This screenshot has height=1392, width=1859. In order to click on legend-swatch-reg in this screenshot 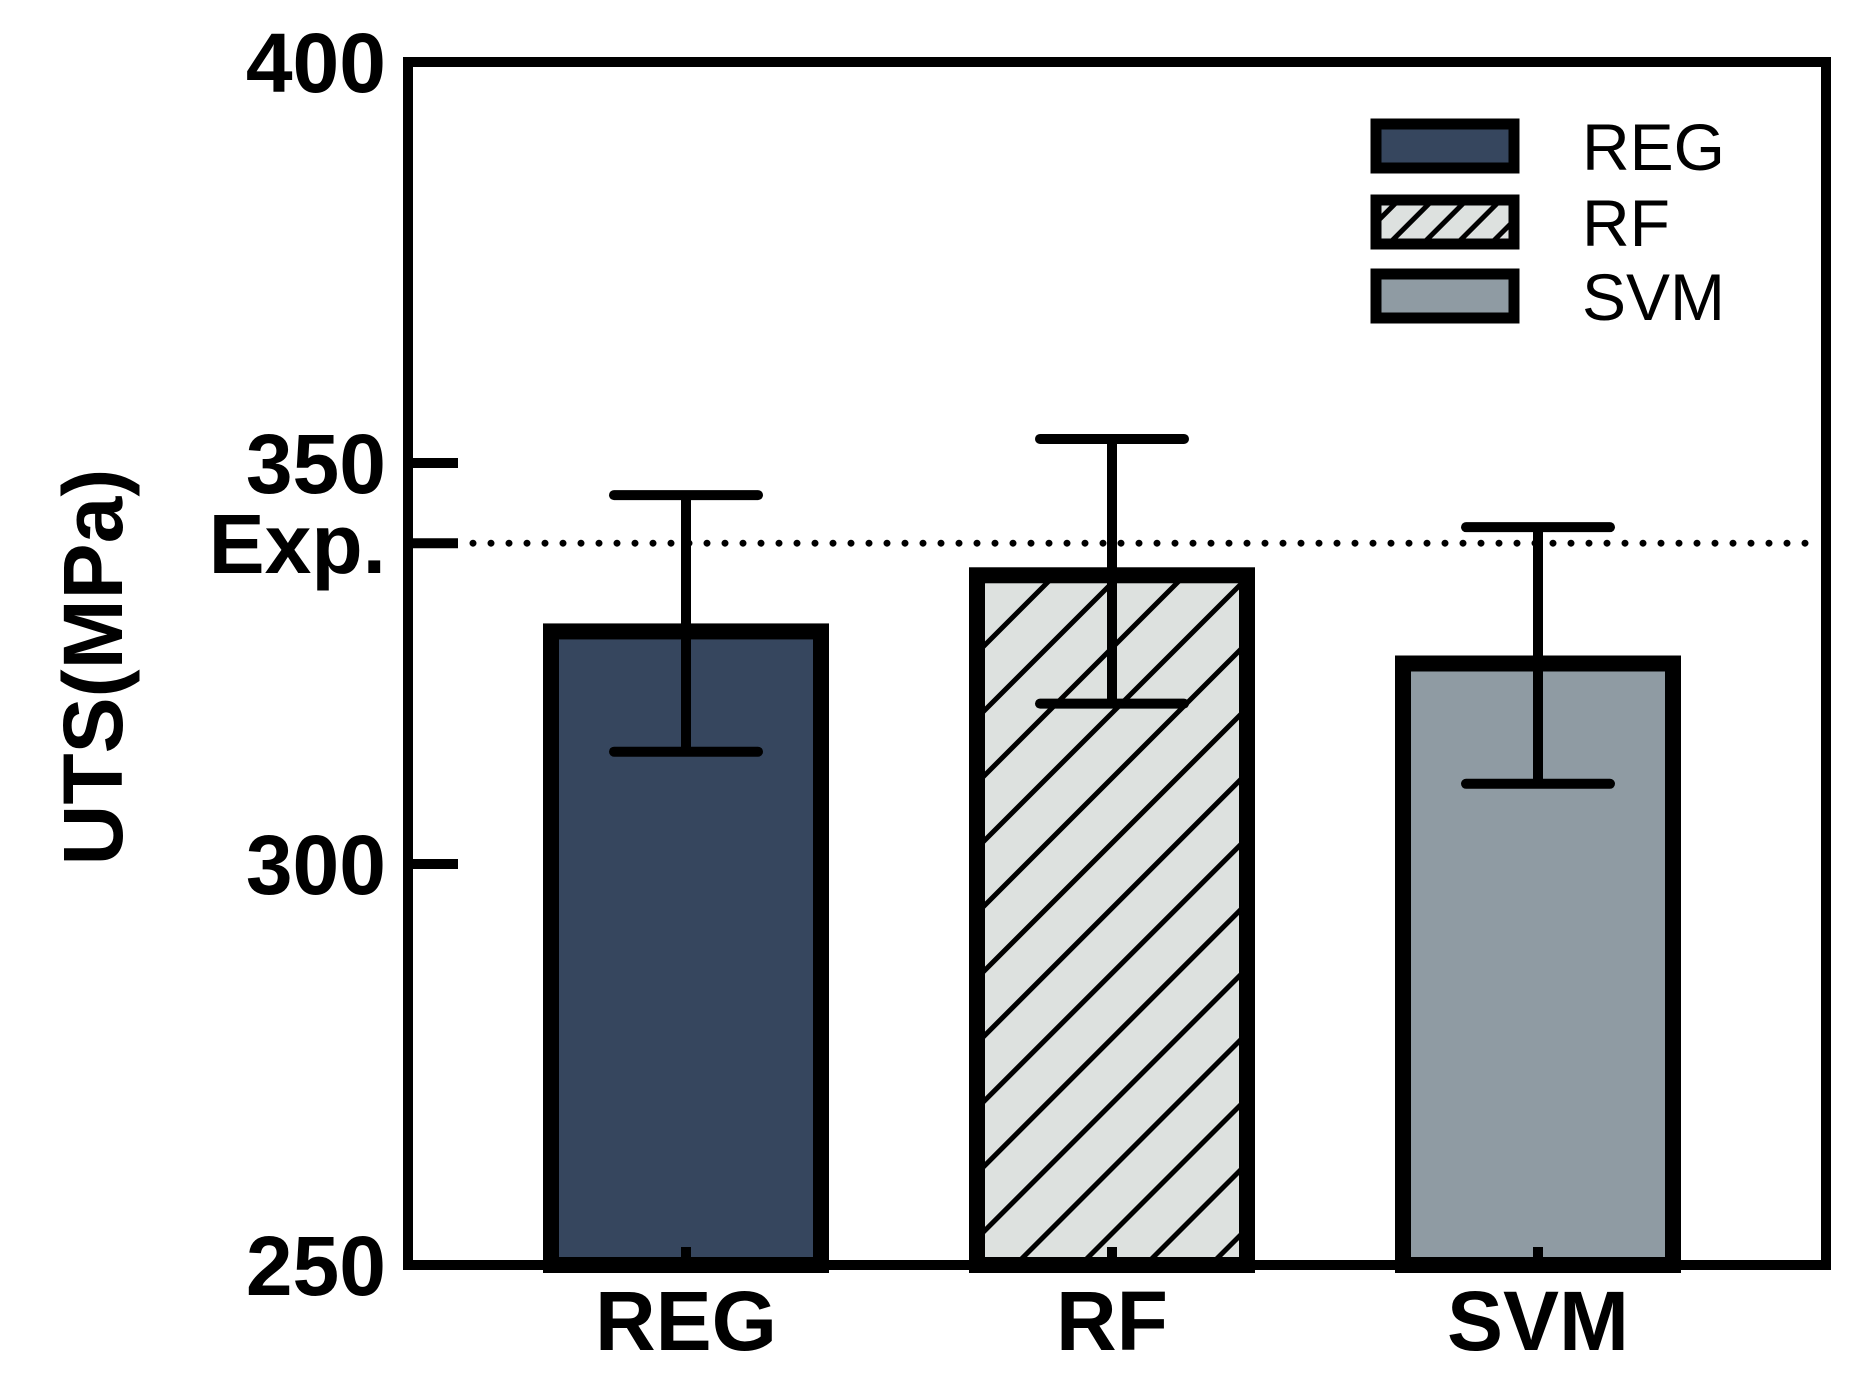, I will do `click(1445, 146)`.